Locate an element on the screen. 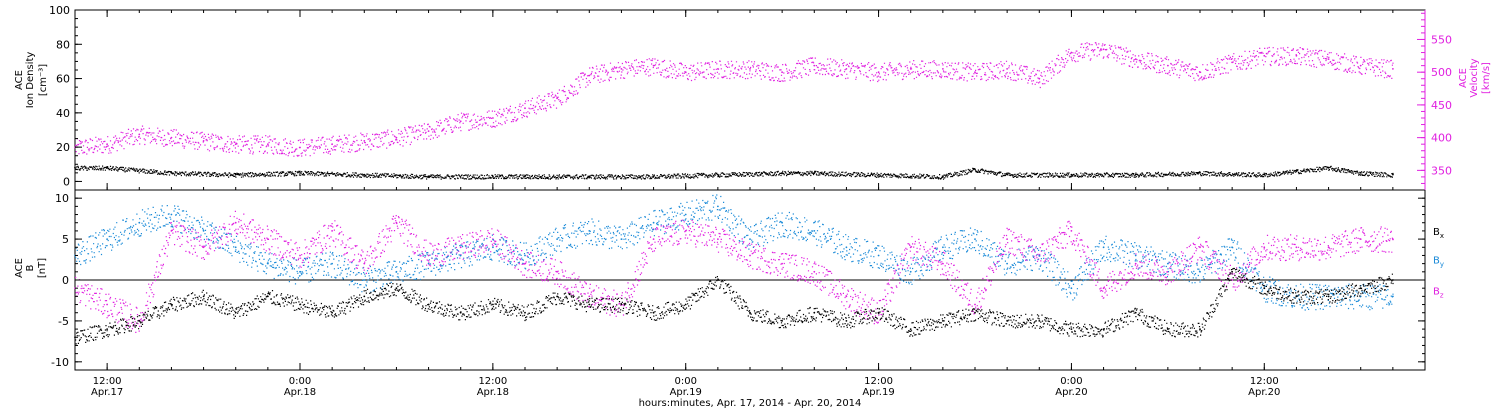 The width and height of the screenshot is (1500, 414). xtick-date-label: Apr.19 is located at coordinates (878, 392).